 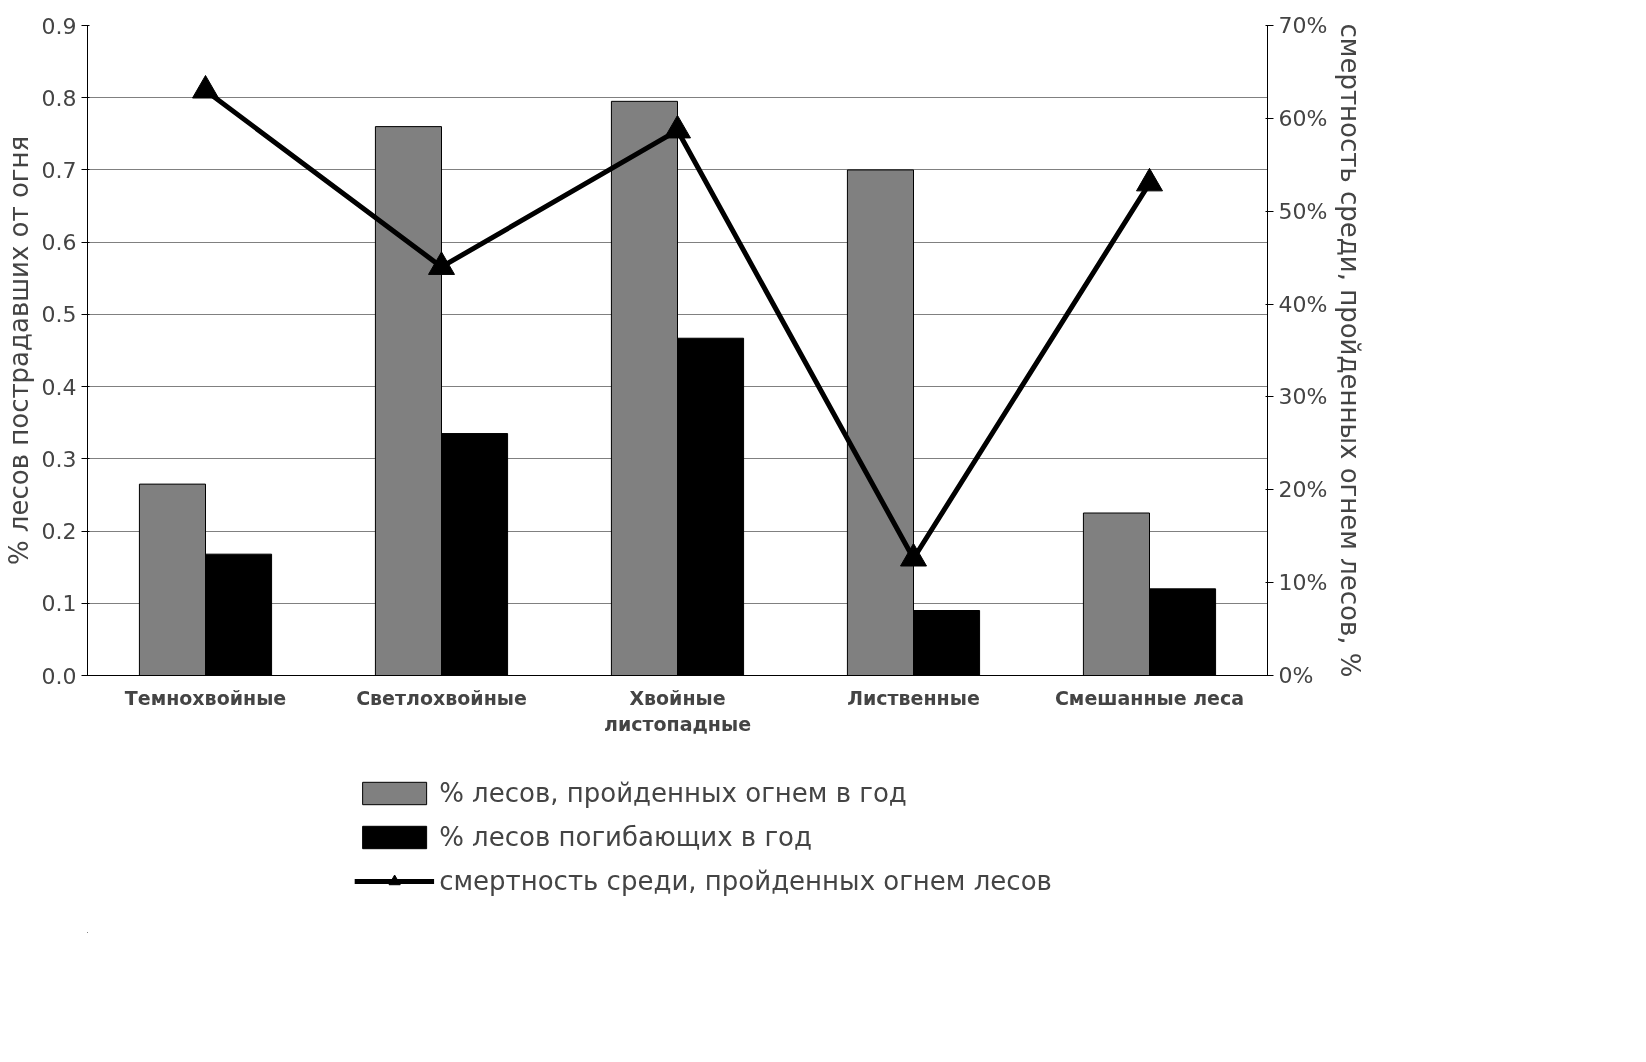 I want to click on y2-tick-label: 50%, so click(x=1303, y=211).